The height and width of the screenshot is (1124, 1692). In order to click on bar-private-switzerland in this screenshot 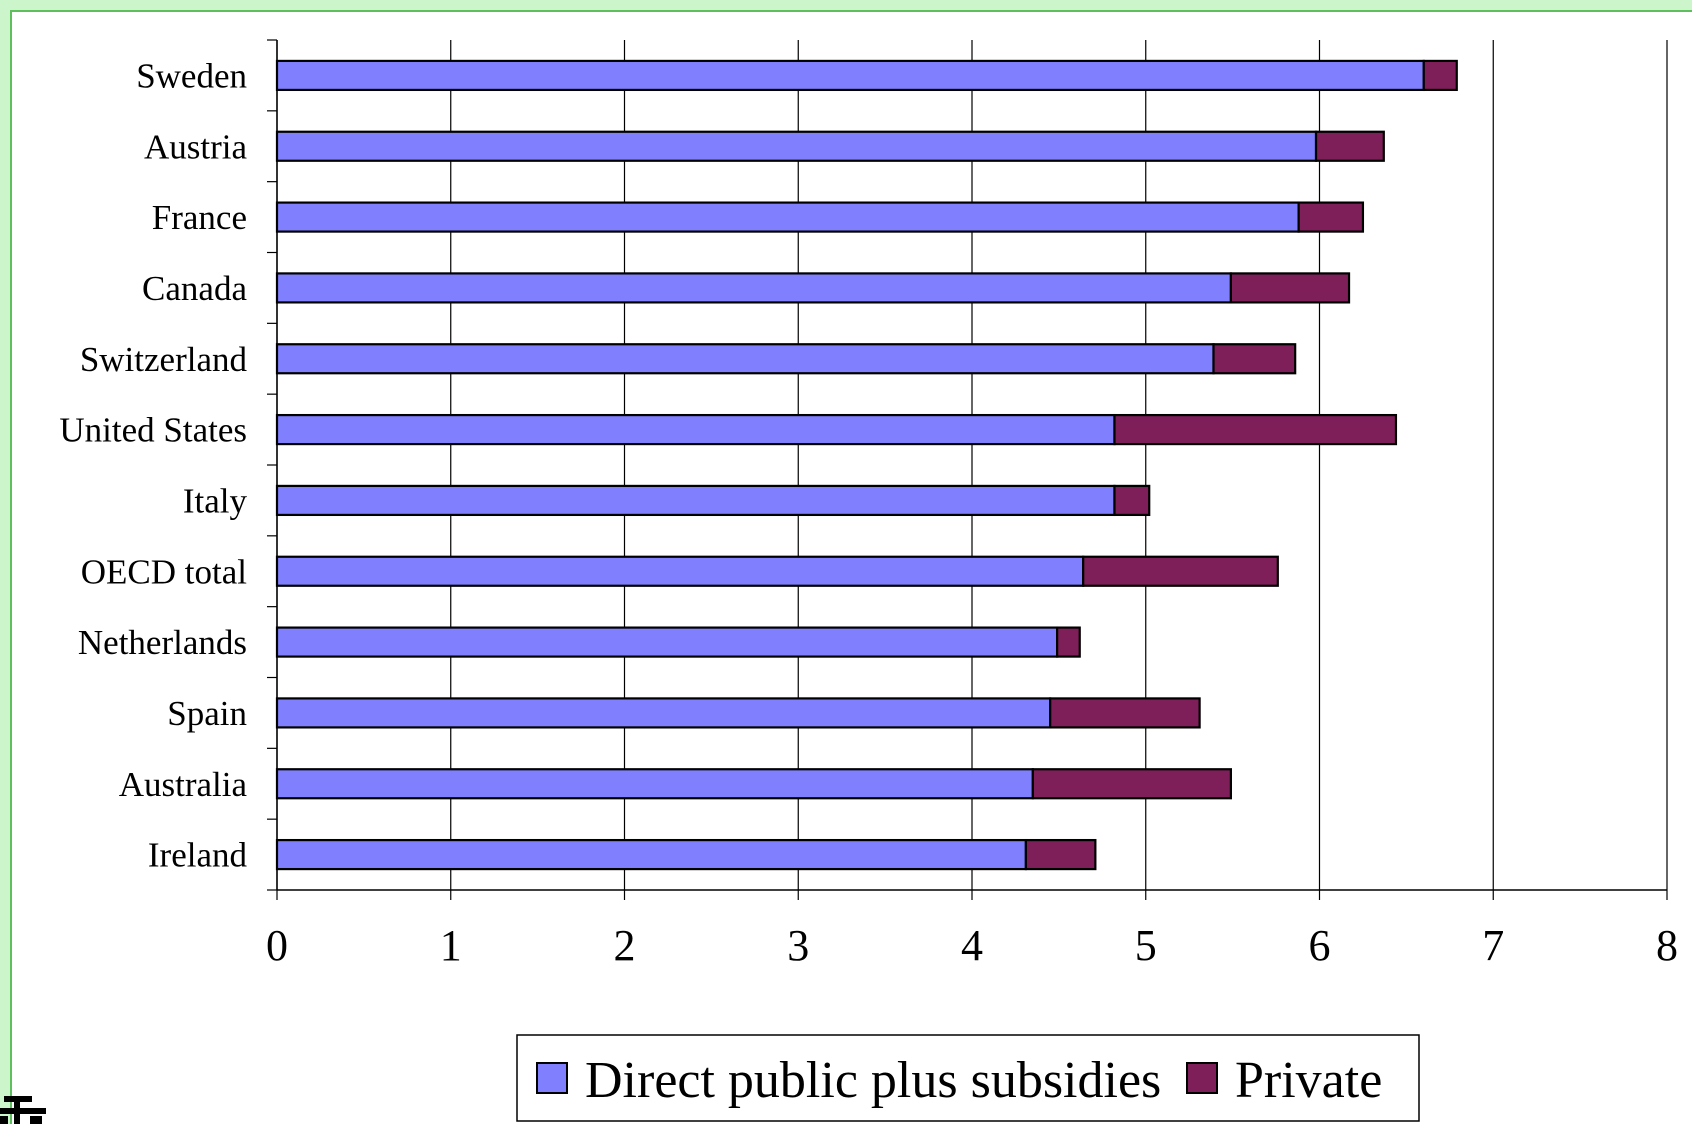, I will do `click(1254, 359)`.